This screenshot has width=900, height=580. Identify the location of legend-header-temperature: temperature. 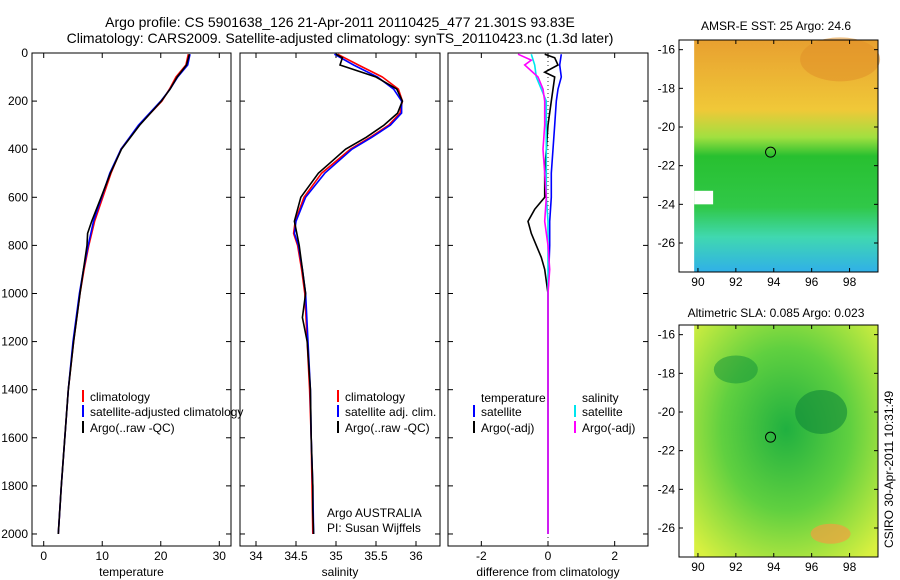
(513, 398).